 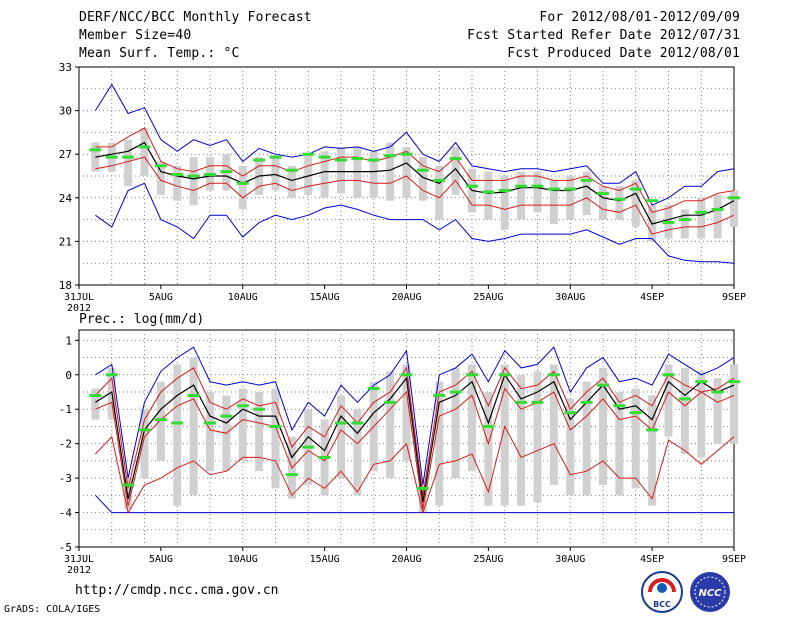 I want to click on footer-url: http://cmdp.ncc.cma.gov.cn, so click(x=177, y=590).